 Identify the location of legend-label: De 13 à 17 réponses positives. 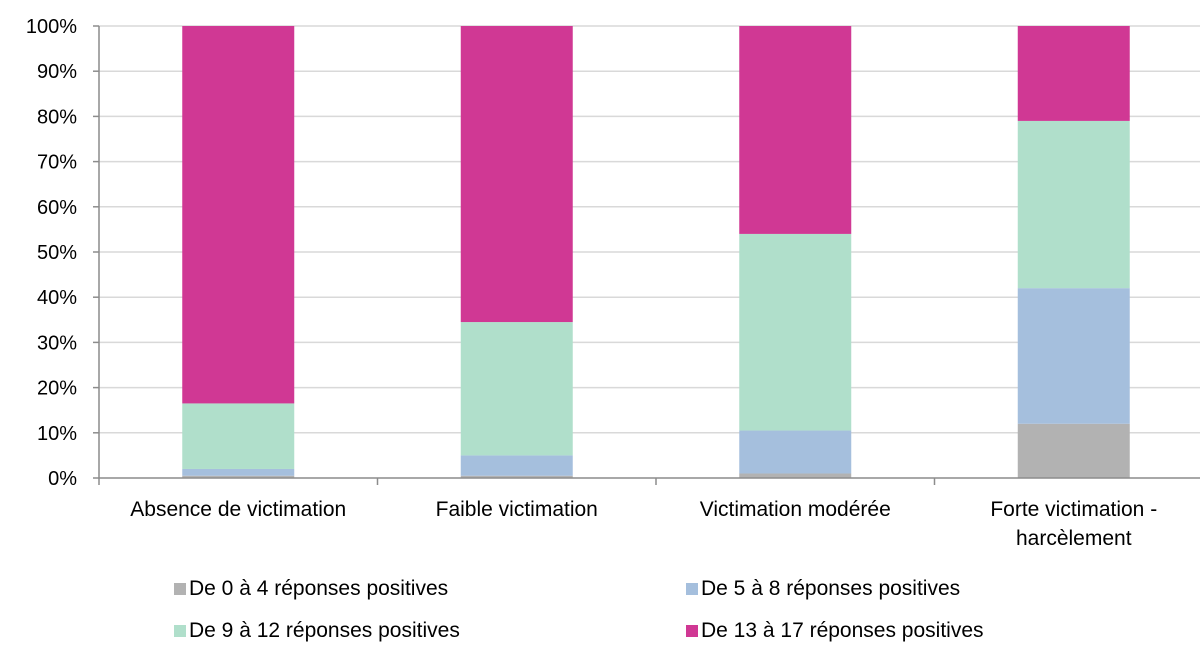
(842, 630).